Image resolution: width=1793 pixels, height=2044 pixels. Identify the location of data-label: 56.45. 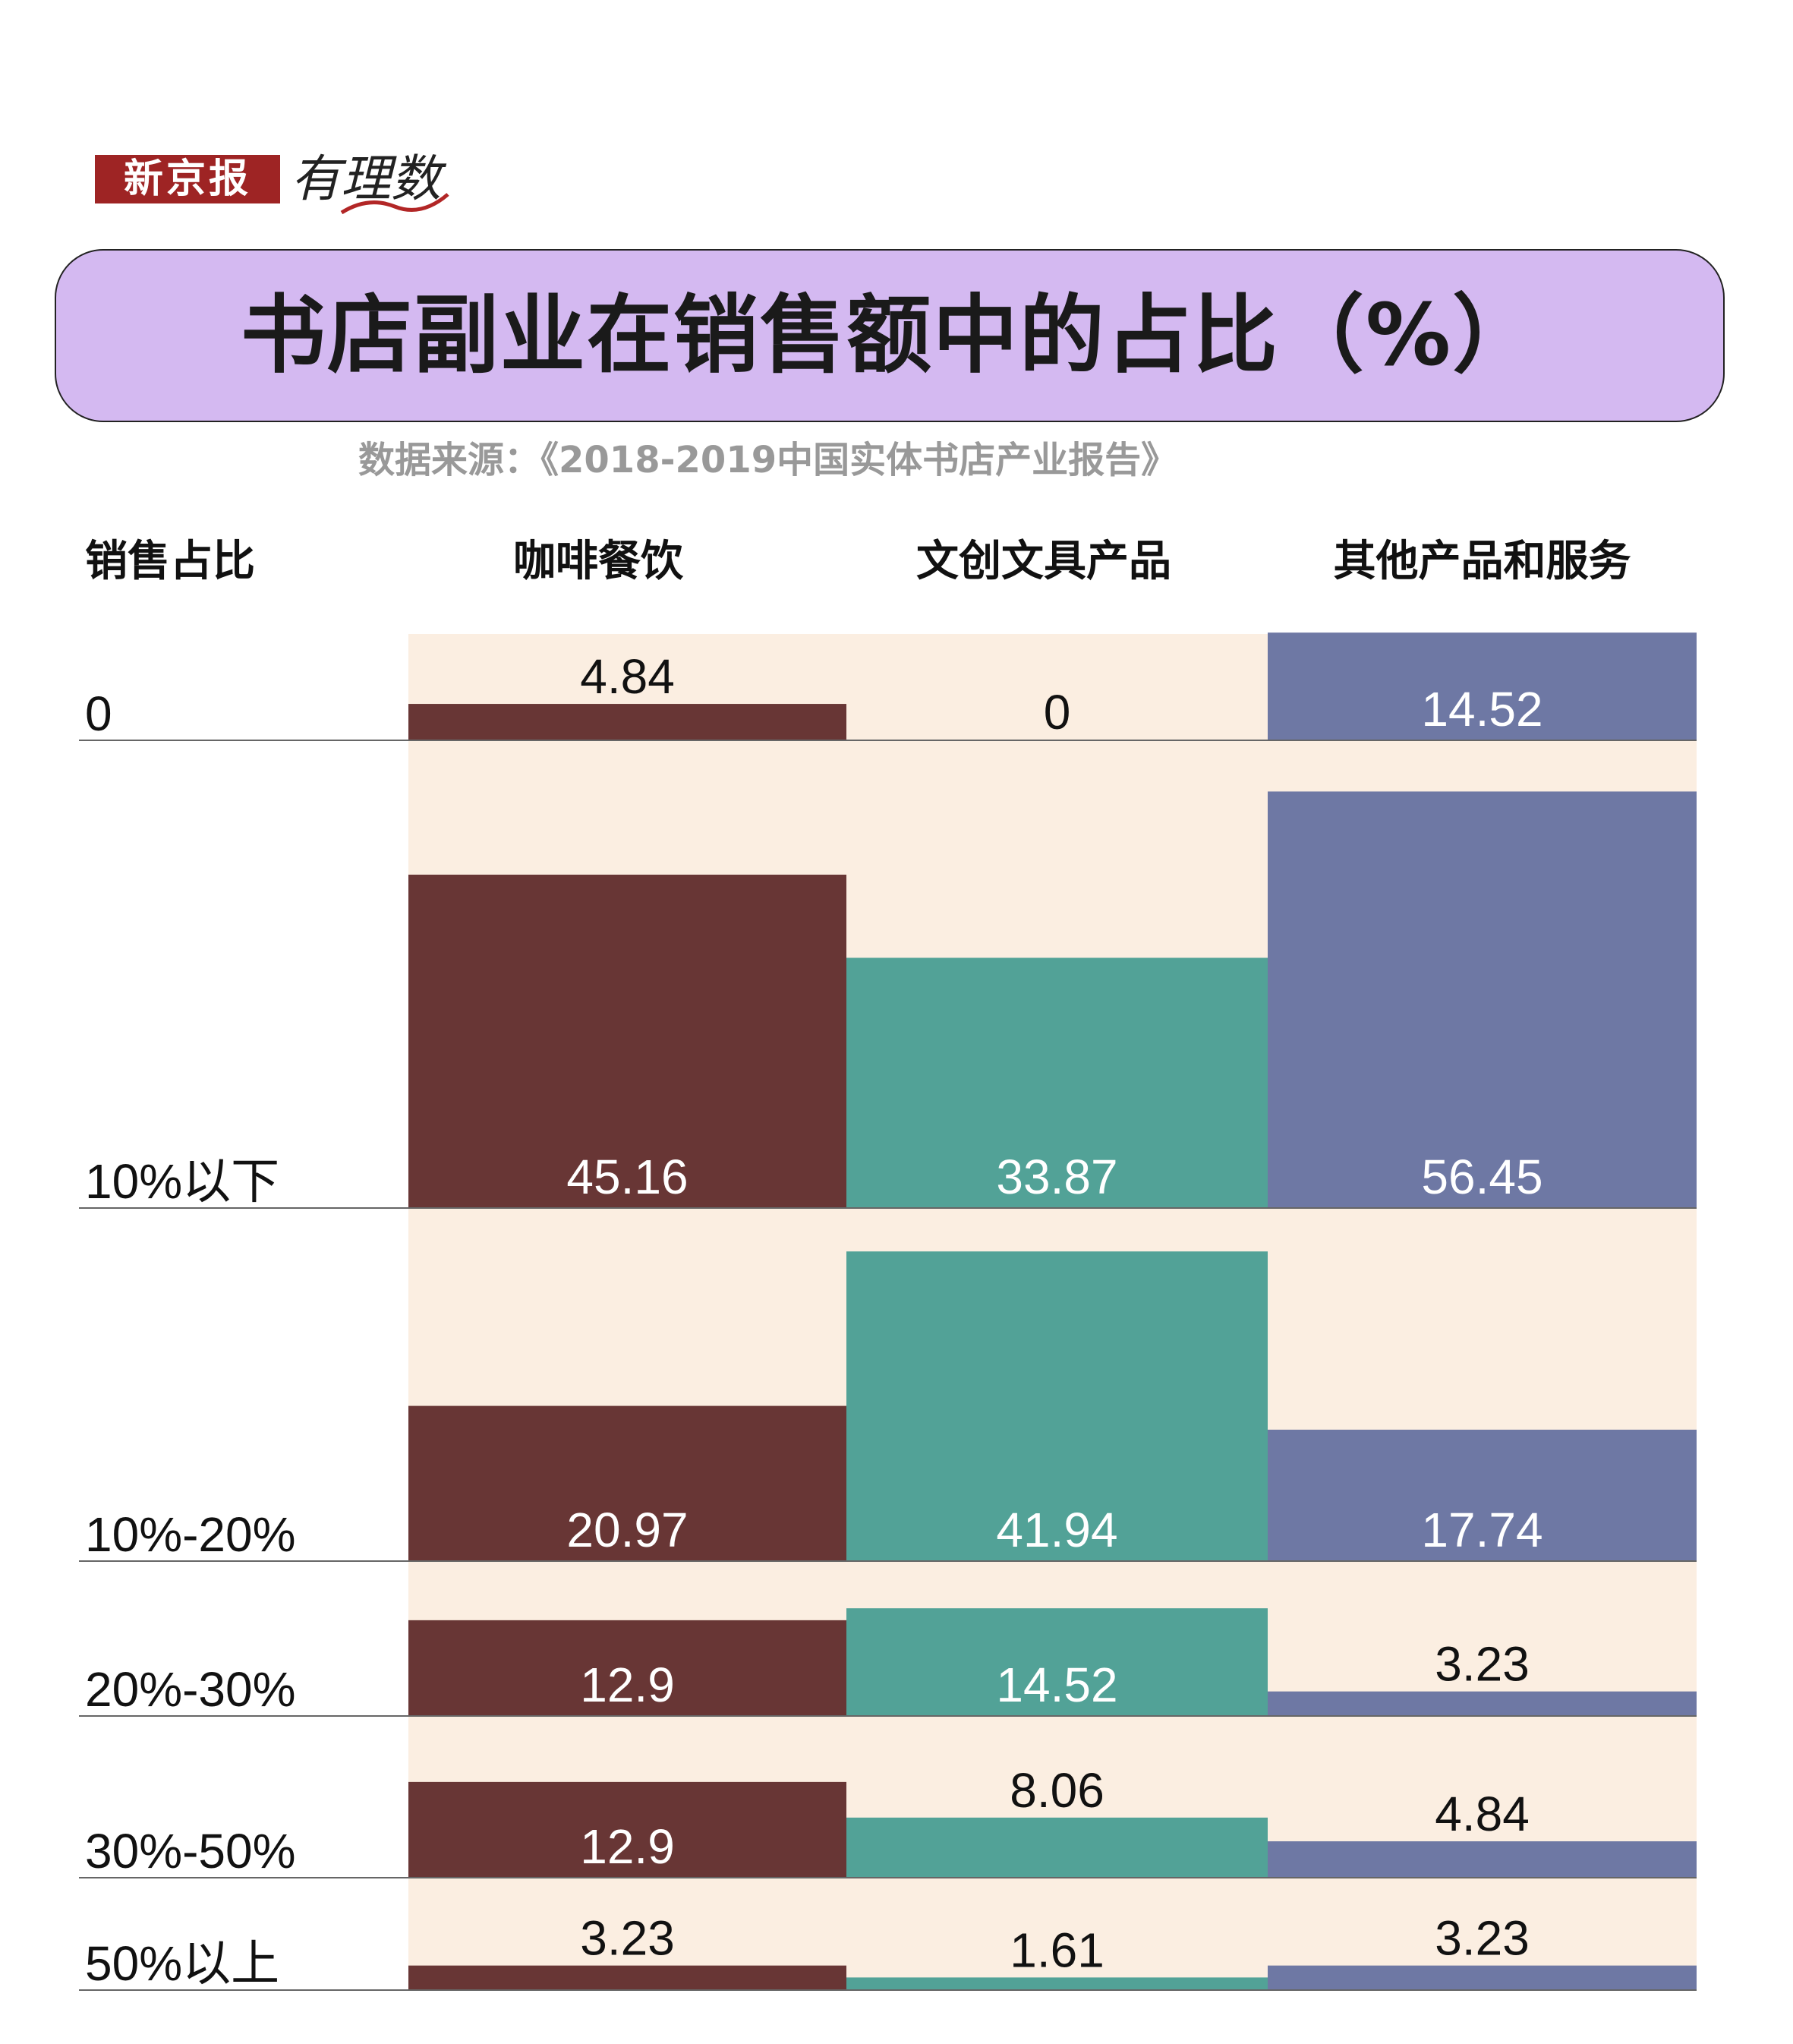
(1481, 1177).